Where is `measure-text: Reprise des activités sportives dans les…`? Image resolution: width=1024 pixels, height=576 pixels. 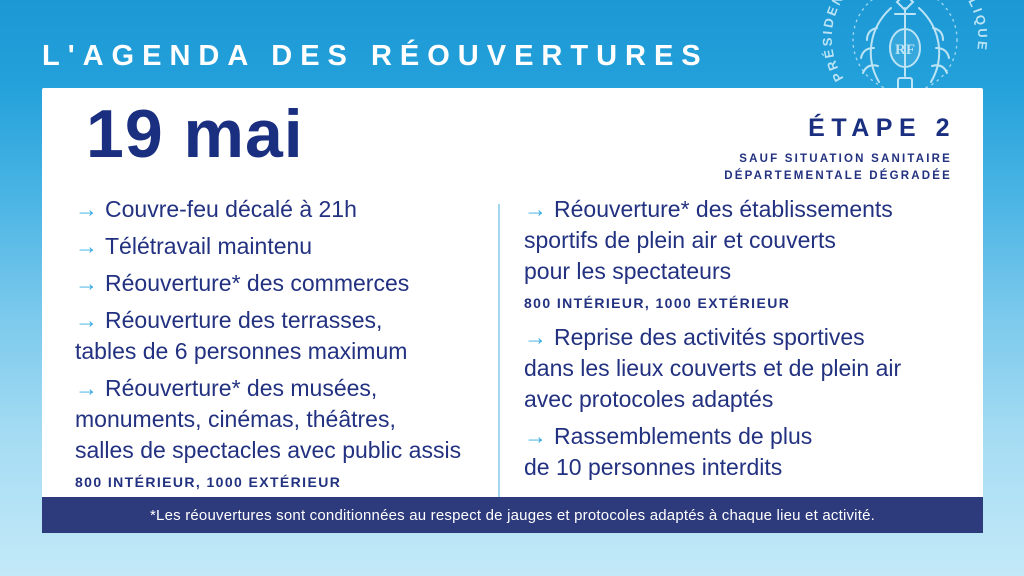
measure-text: Reprise des activités sportives dans les… is located at coordinates (713, 368).